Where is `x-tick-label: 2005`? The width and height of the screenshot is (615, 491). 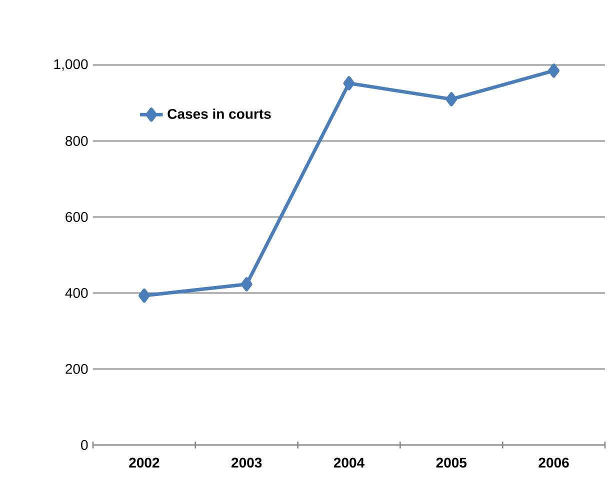
x-tick-label: 2005 is located at coordinates (451, 463).